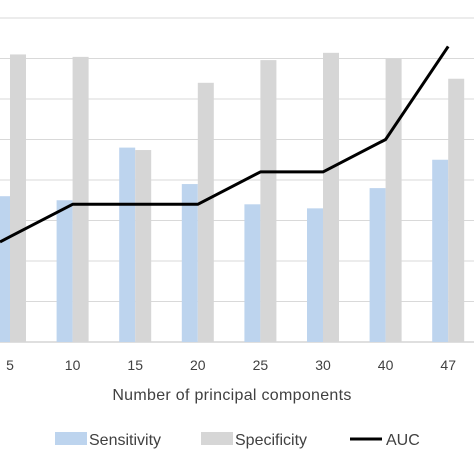 The image size is (474, 474). What do you see at coordinates (135, 365) in the screenshot?
I see `x-tick-label: 15` at bounding box center [135, 365].